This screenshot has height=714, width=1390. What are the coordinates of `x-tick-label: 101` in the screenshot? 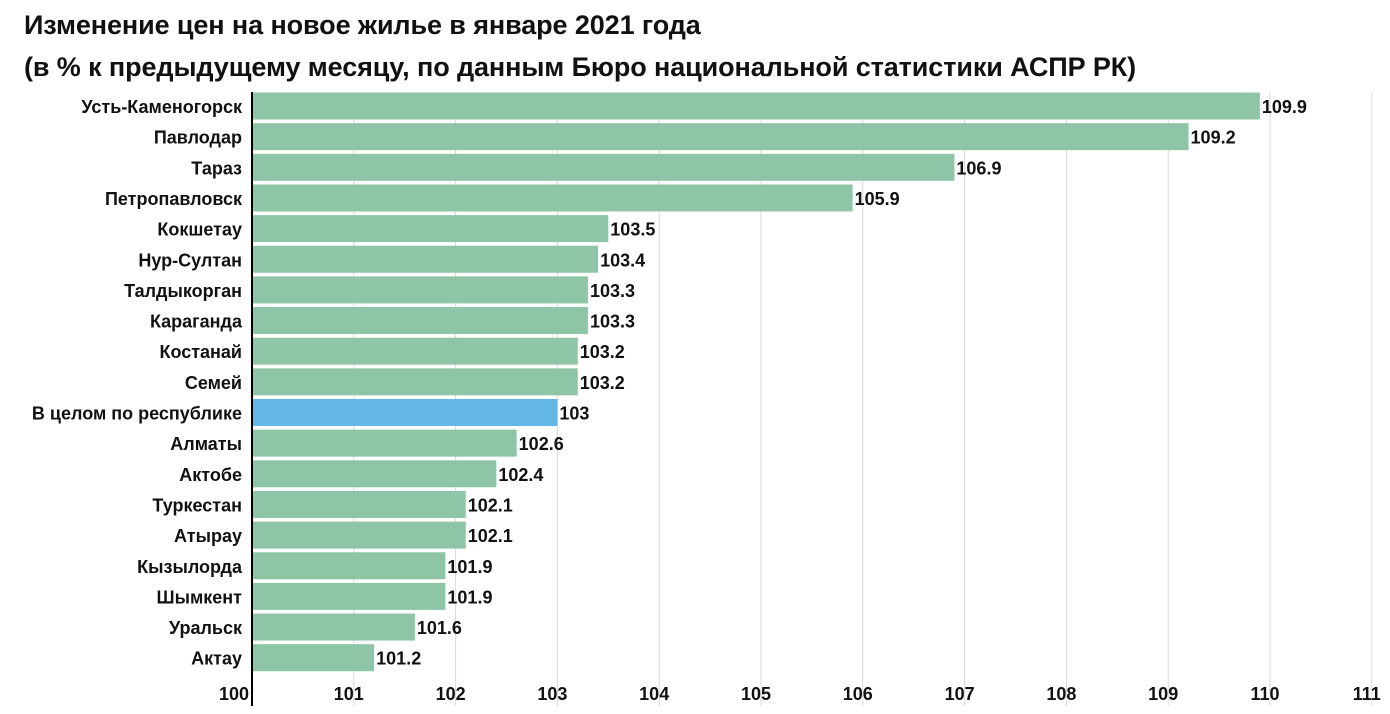 It's located at (349, 694).